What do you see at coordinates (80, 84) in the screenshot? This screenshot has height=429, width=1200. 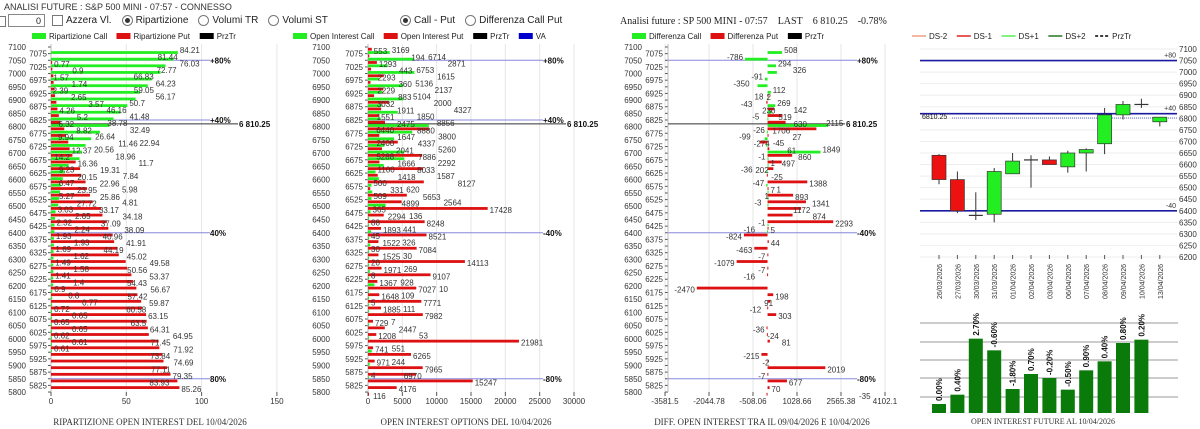 I see `value-label: 1.74` at bounding box center [80, 84].